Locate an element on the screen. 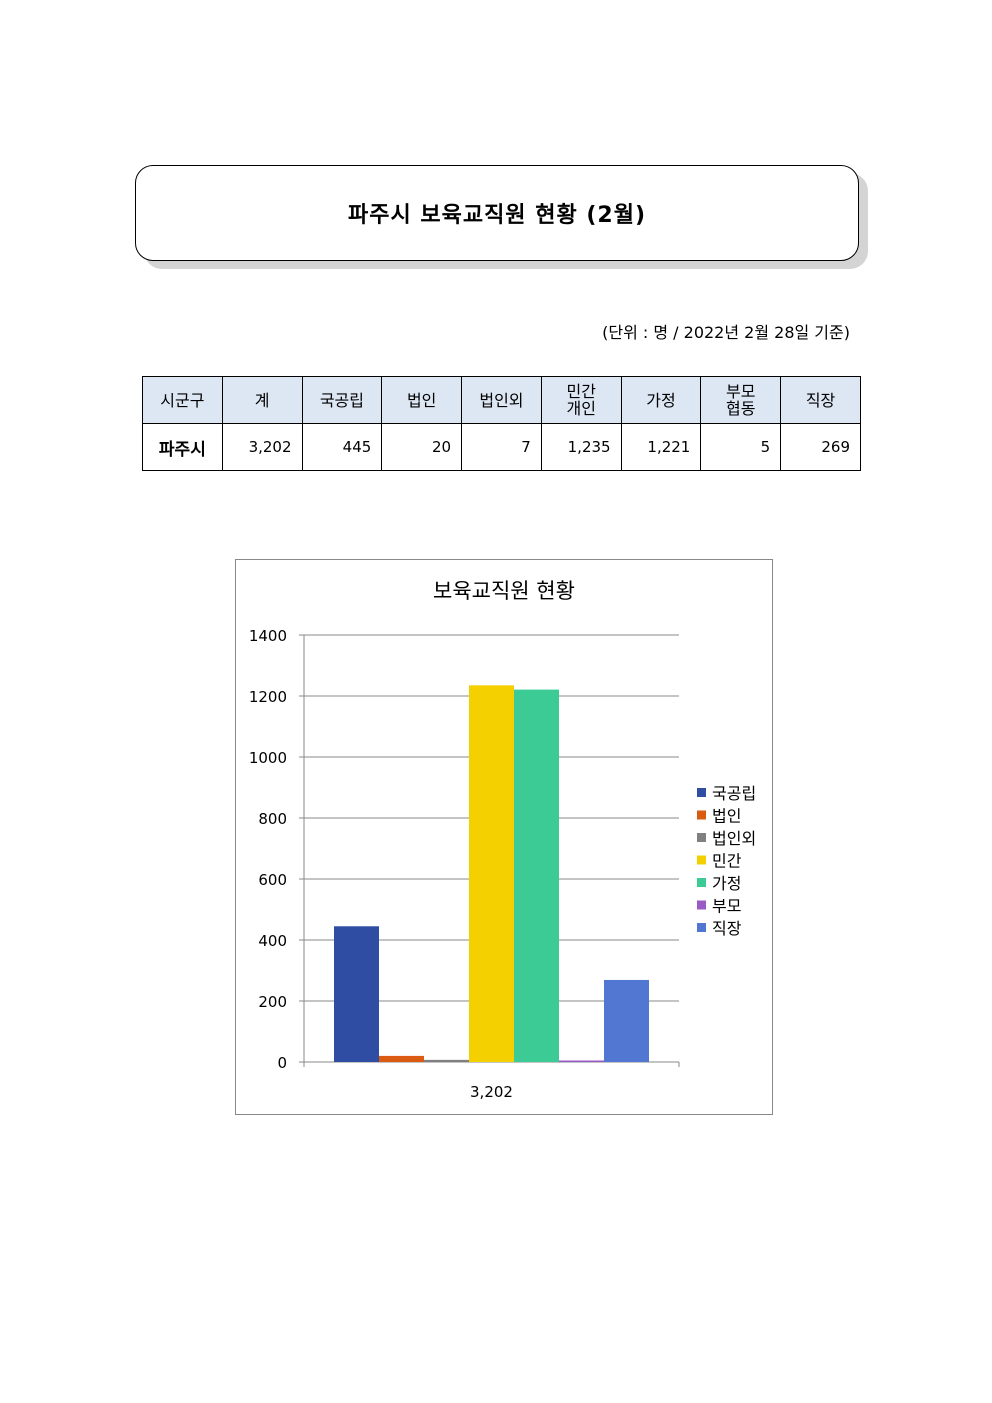 This screenshot has width=992, height=1403. column-header: 법인외 is located at coordinates (501, 400).